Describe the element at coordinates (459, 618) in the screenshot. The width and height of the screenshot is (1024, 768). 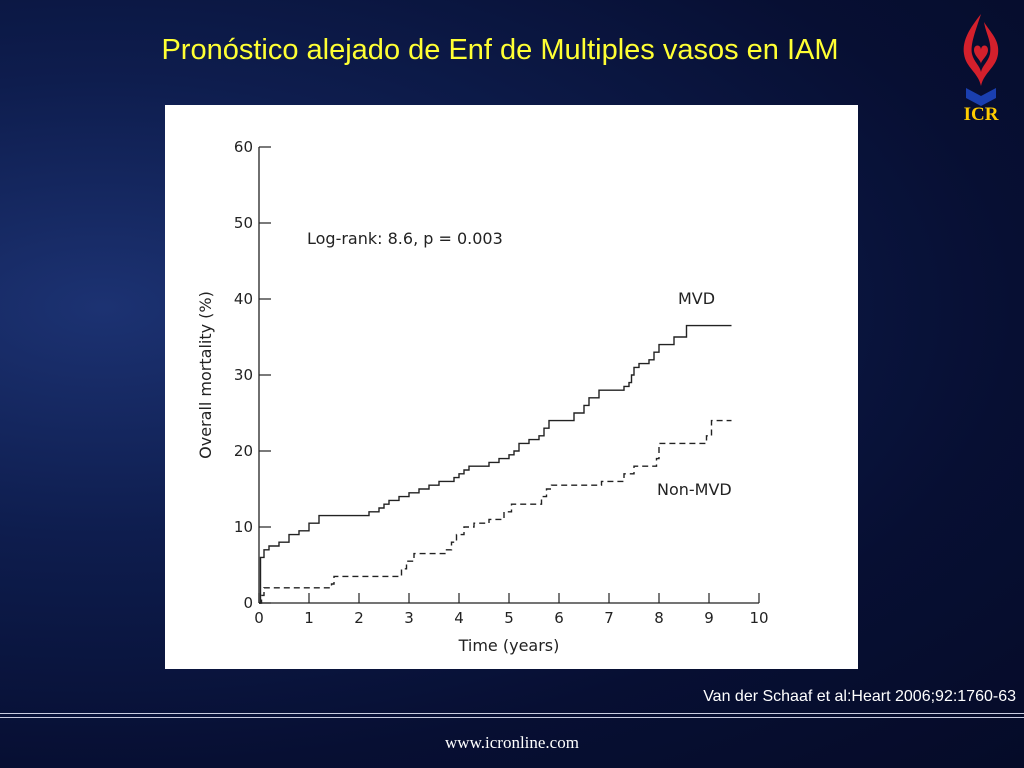
I see `x-tick-label: 4` at that location.